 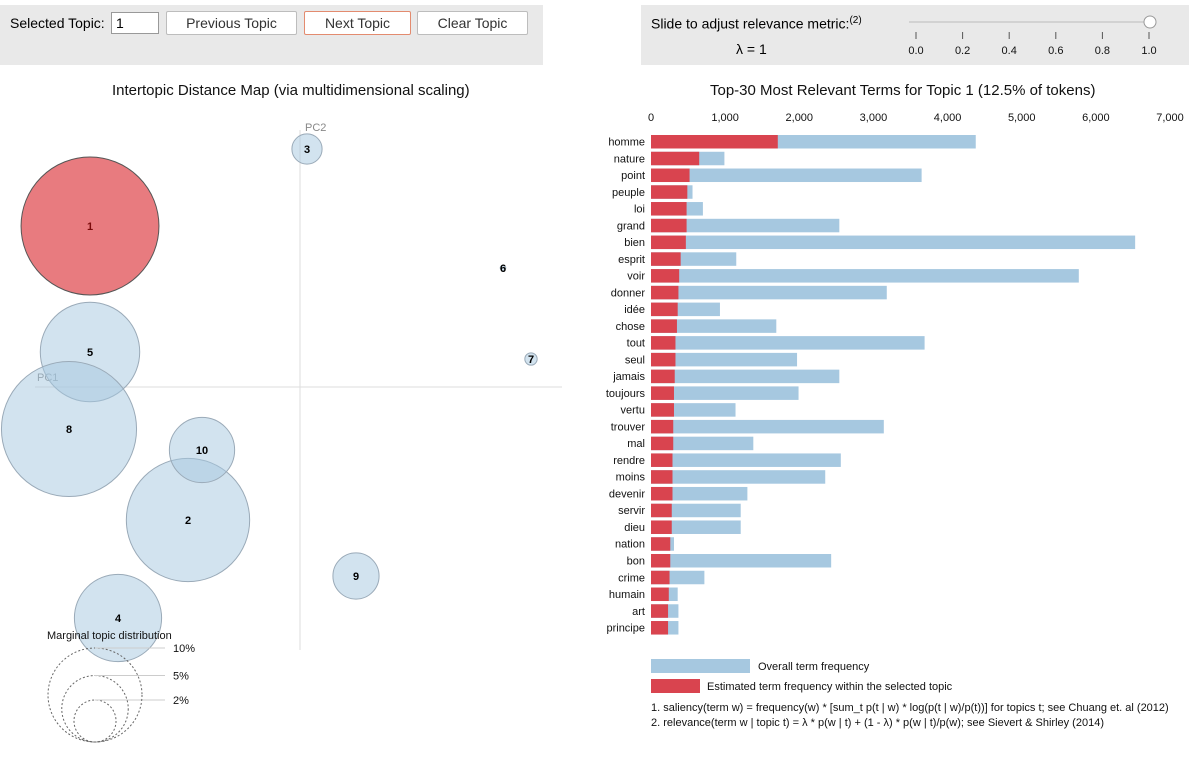 I want to click on slider-tick-label: 0.0, so click(x=915, y=51).